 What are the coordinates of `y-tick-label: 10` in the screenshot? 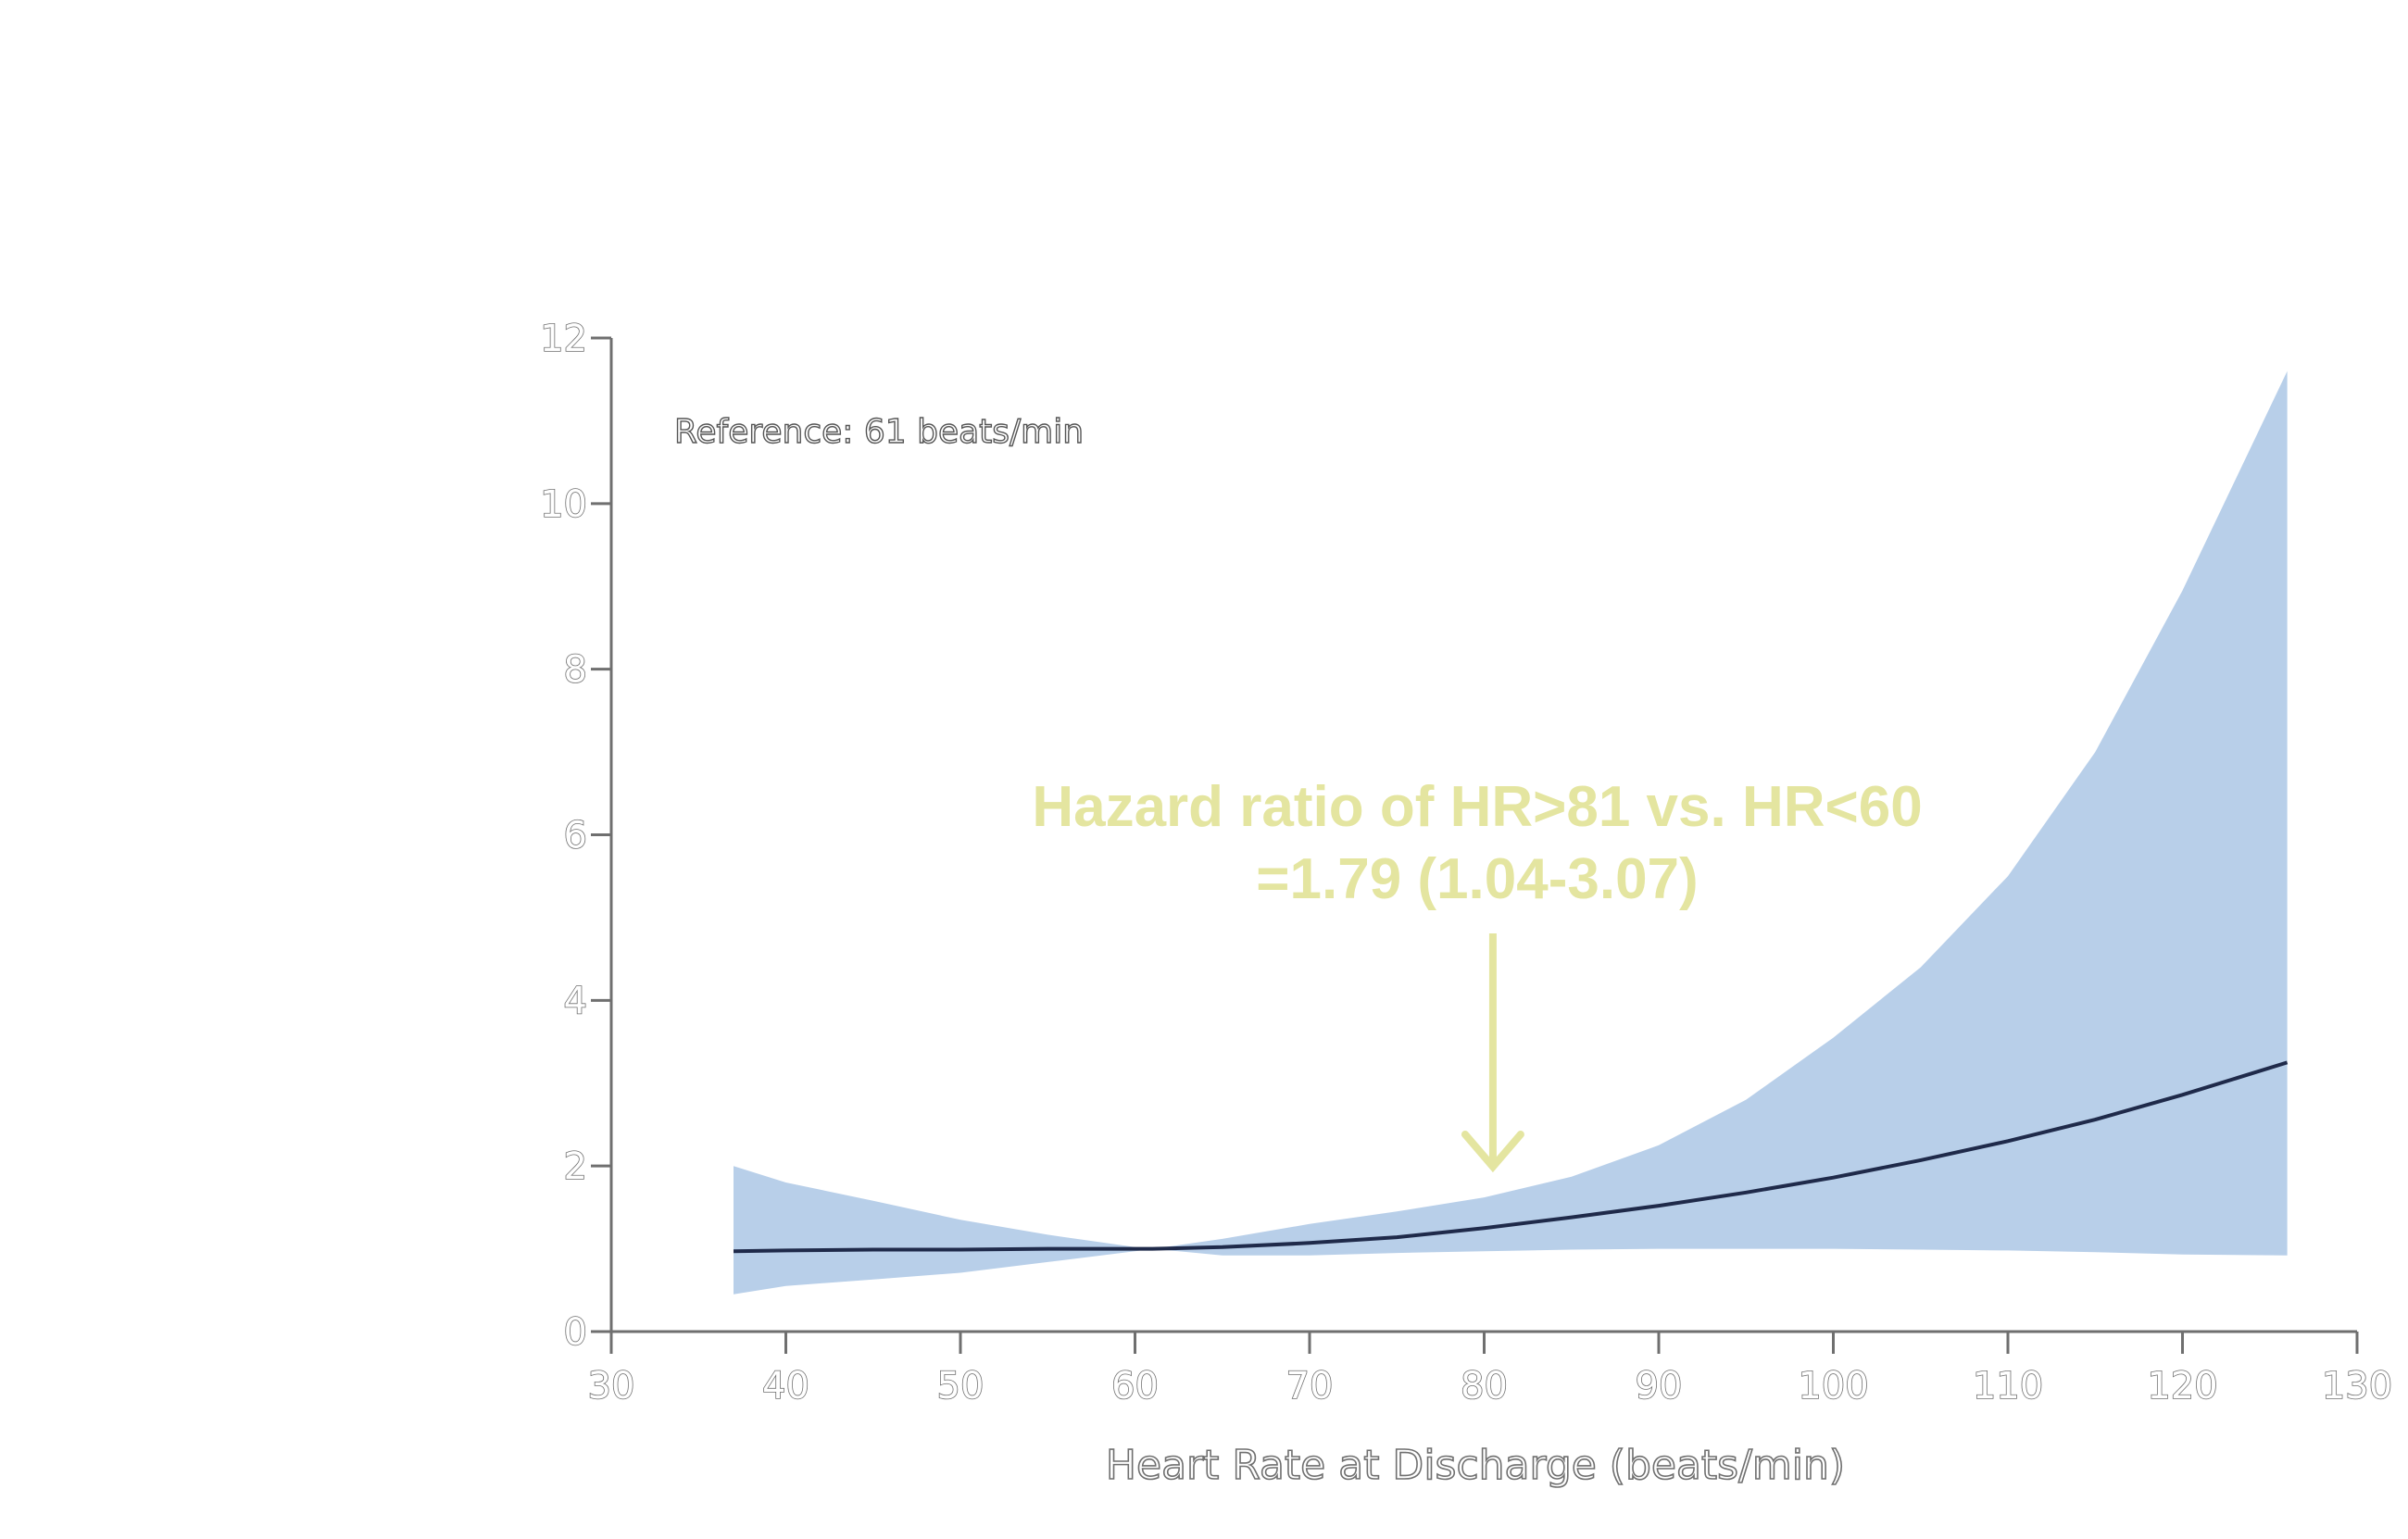 It's located at (563, 504).